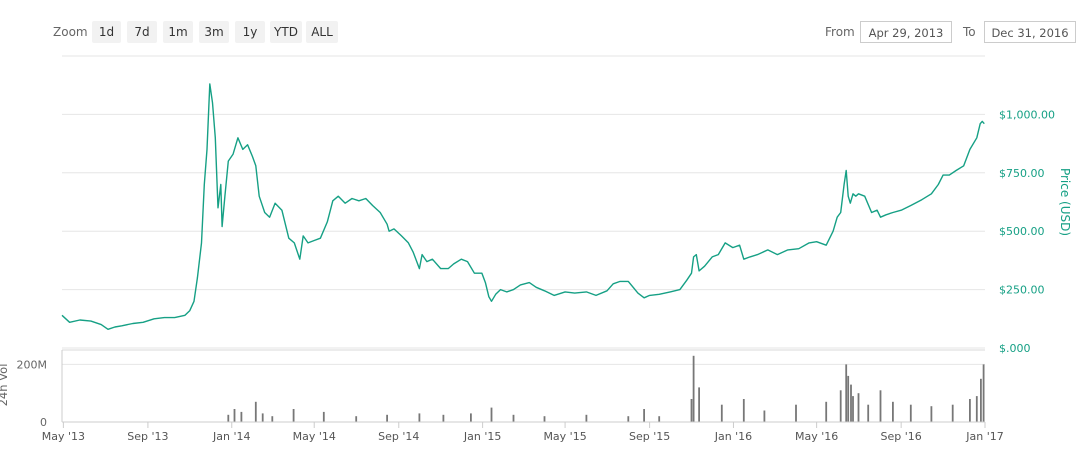  I want to click on zoom-label: Zoom, so click(70, 32).